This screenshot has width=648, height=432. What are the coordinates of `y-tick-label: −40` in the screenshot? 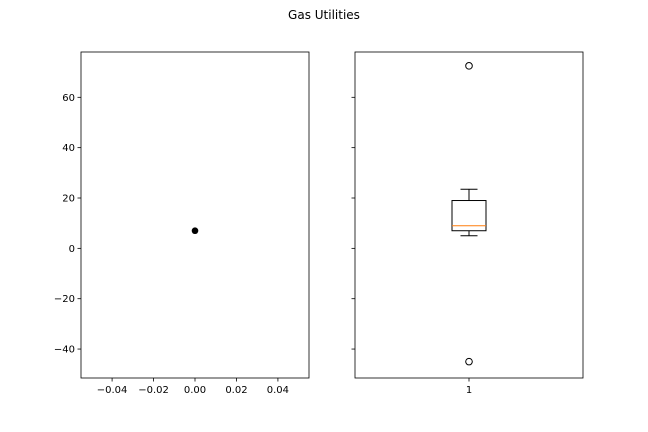 It's located at (64, 350).